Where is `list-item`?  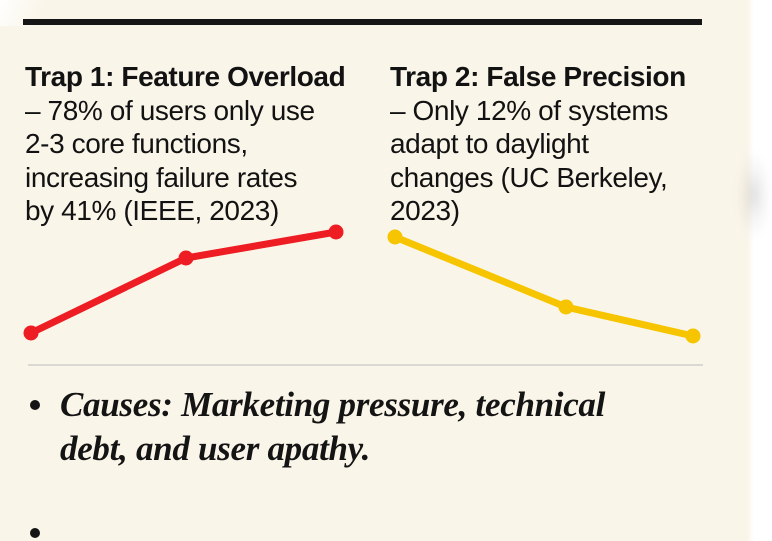 list-item is located at coordinates (360, 524).